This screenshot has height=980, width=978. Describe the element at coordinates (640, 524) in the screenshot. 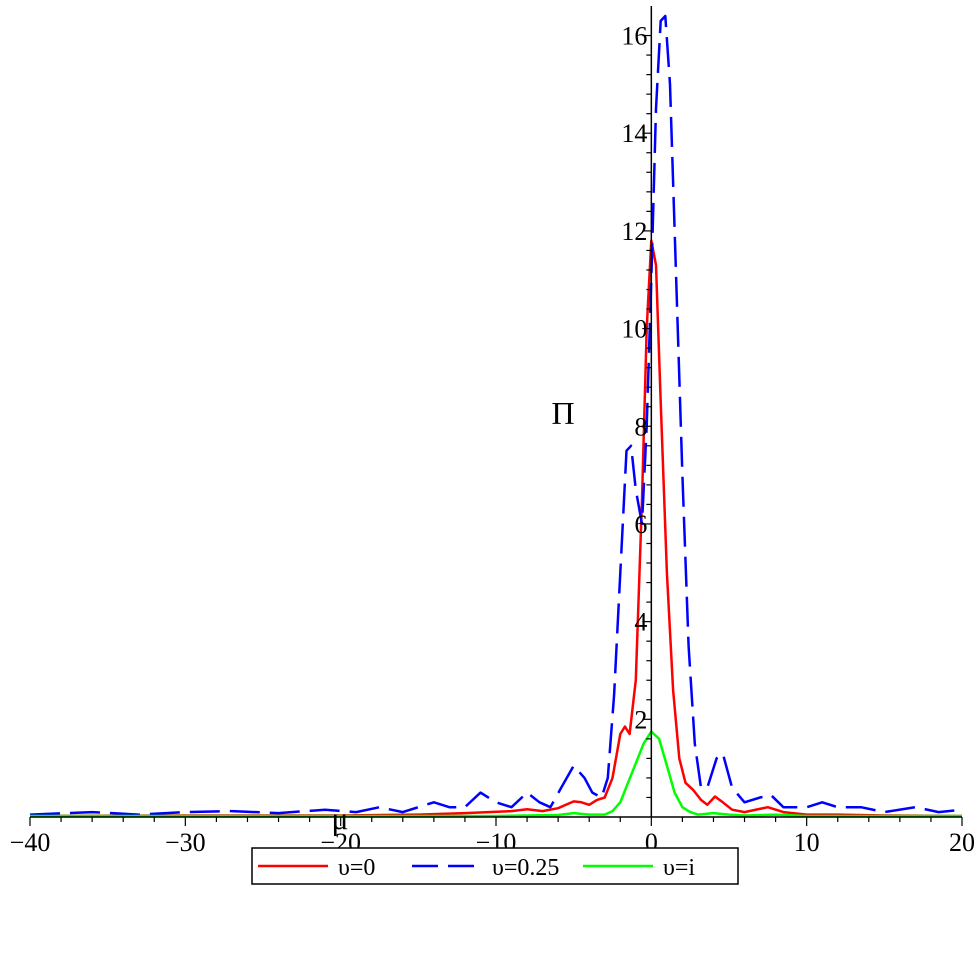

I see `y-tick-label: 6` at that location.